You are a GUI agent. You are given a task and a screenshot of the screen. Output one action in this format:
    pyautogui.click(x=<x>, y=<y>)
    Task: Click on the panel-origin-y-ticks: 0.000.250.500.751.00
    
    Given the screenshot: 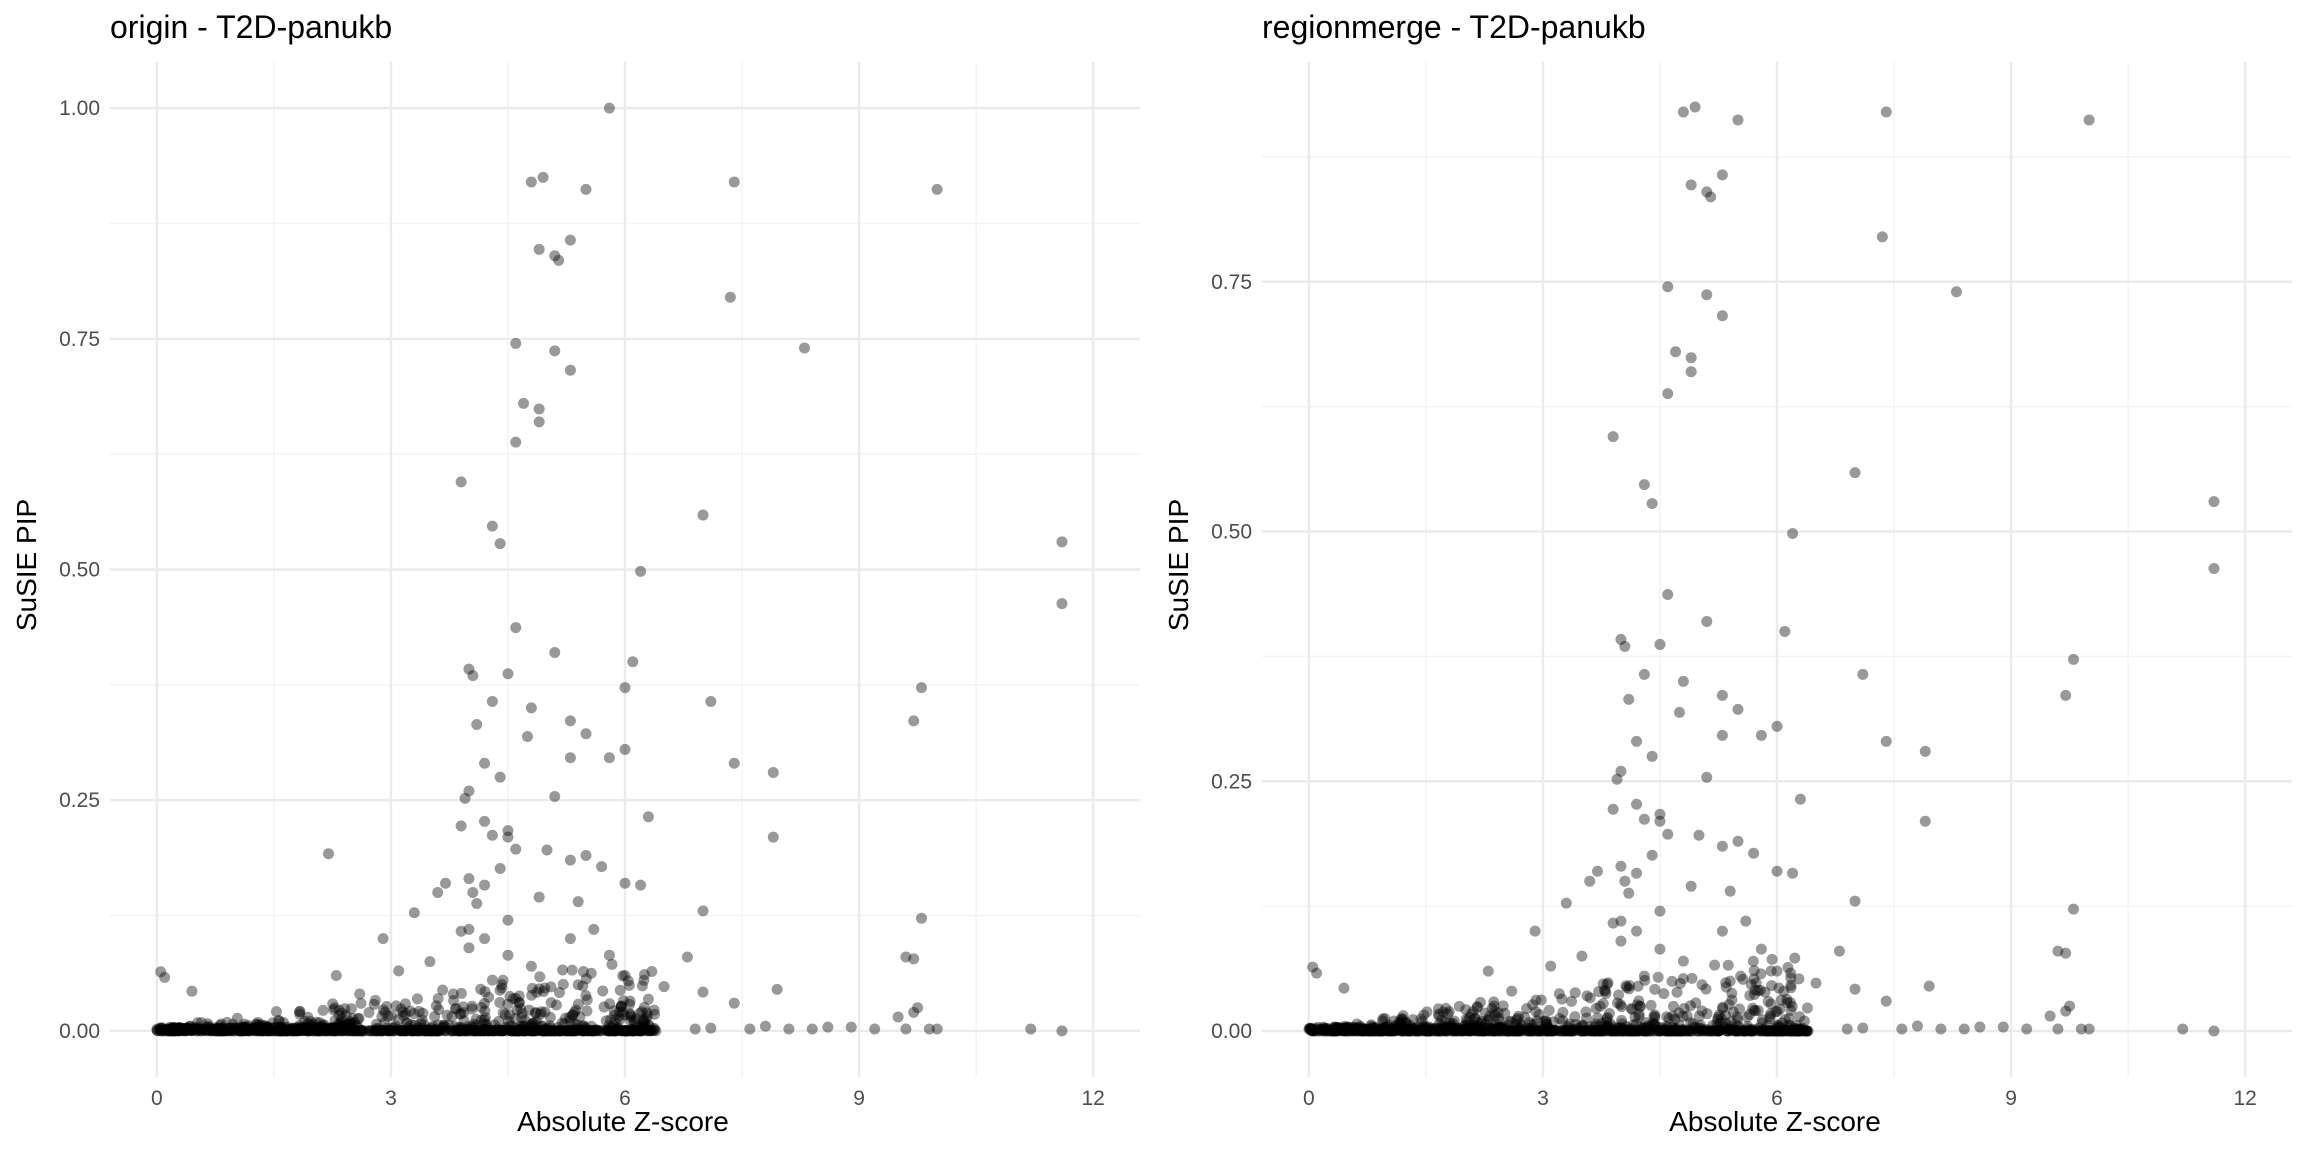 What is the action you would take?
    pyautogui.click(x=79, y=570)
    